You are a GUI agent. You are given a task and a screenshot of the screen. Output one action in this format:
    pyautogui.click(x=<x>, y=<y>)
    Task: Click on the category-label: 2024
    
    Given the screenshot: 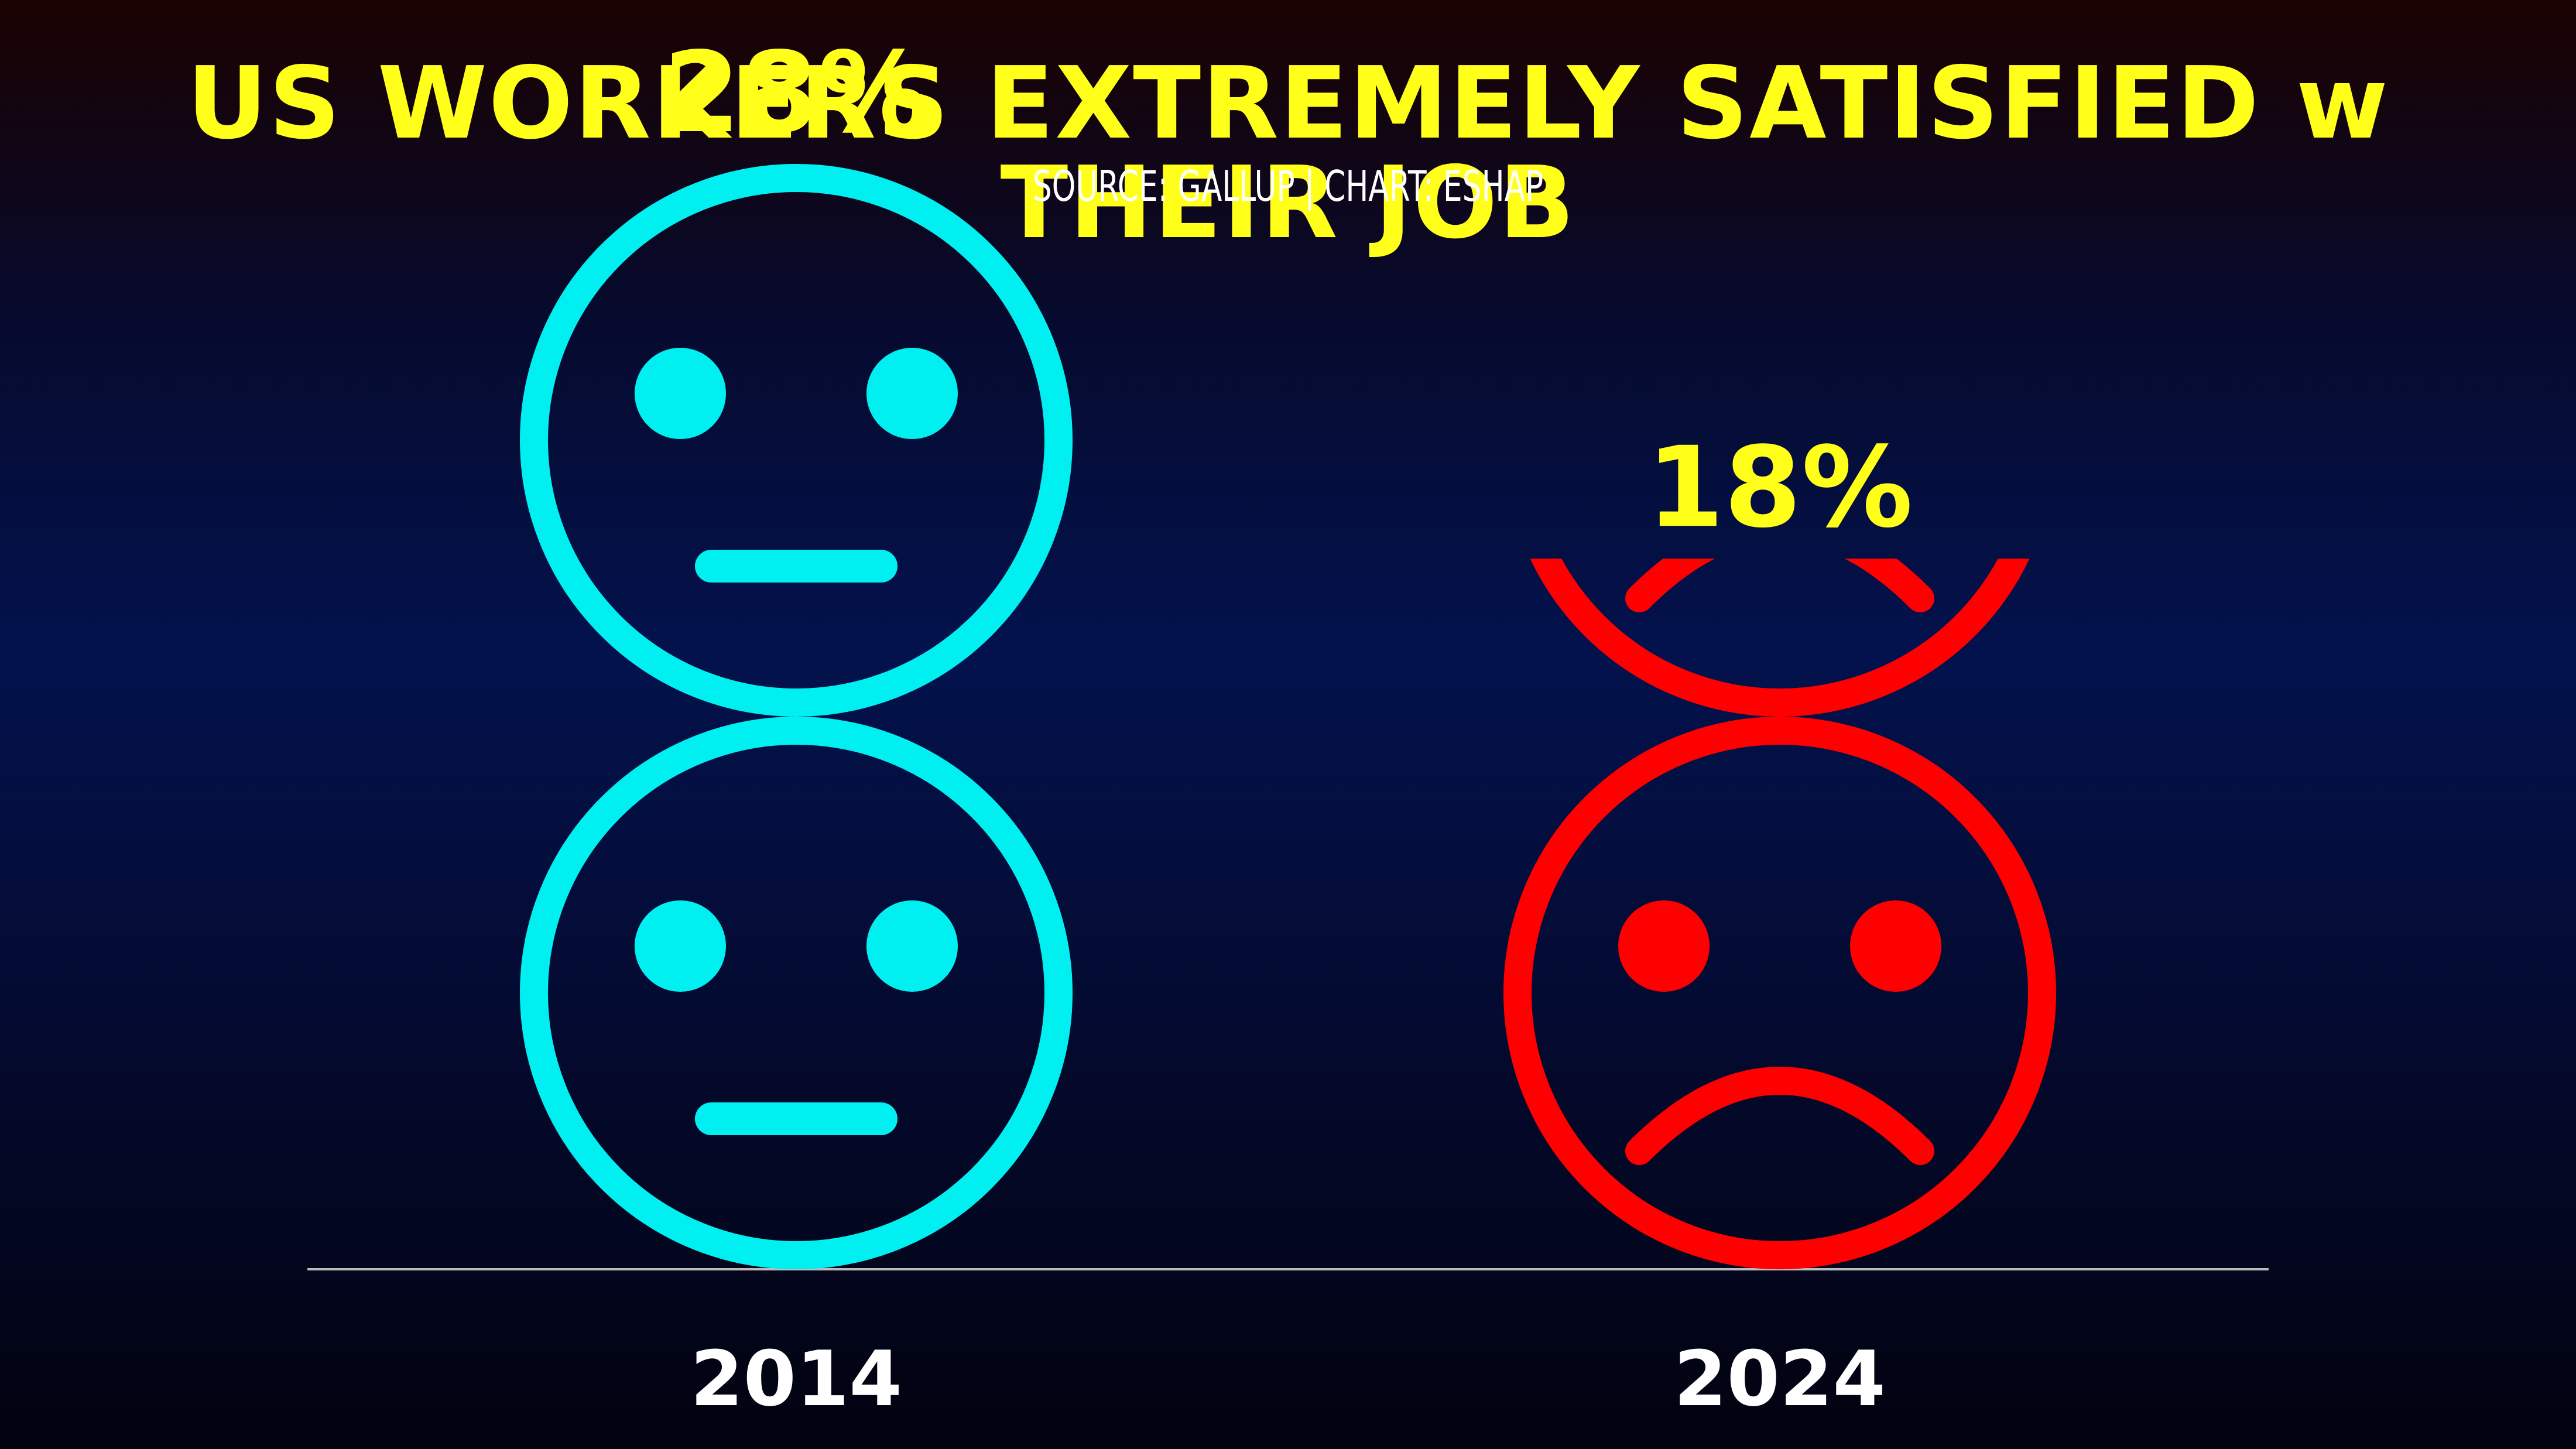 What is the action you would take?
    pyautogui.click(x=1780, y=1378)
    